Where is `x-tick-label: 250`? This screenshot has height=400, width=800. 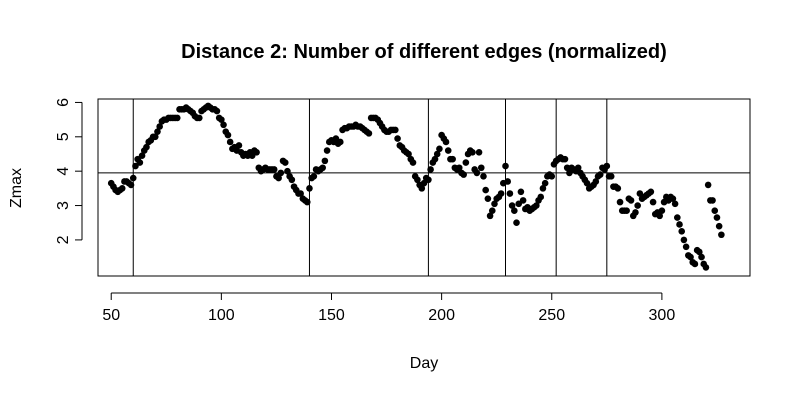
x-tick-label: 250 is located at coordinates (551, 315).